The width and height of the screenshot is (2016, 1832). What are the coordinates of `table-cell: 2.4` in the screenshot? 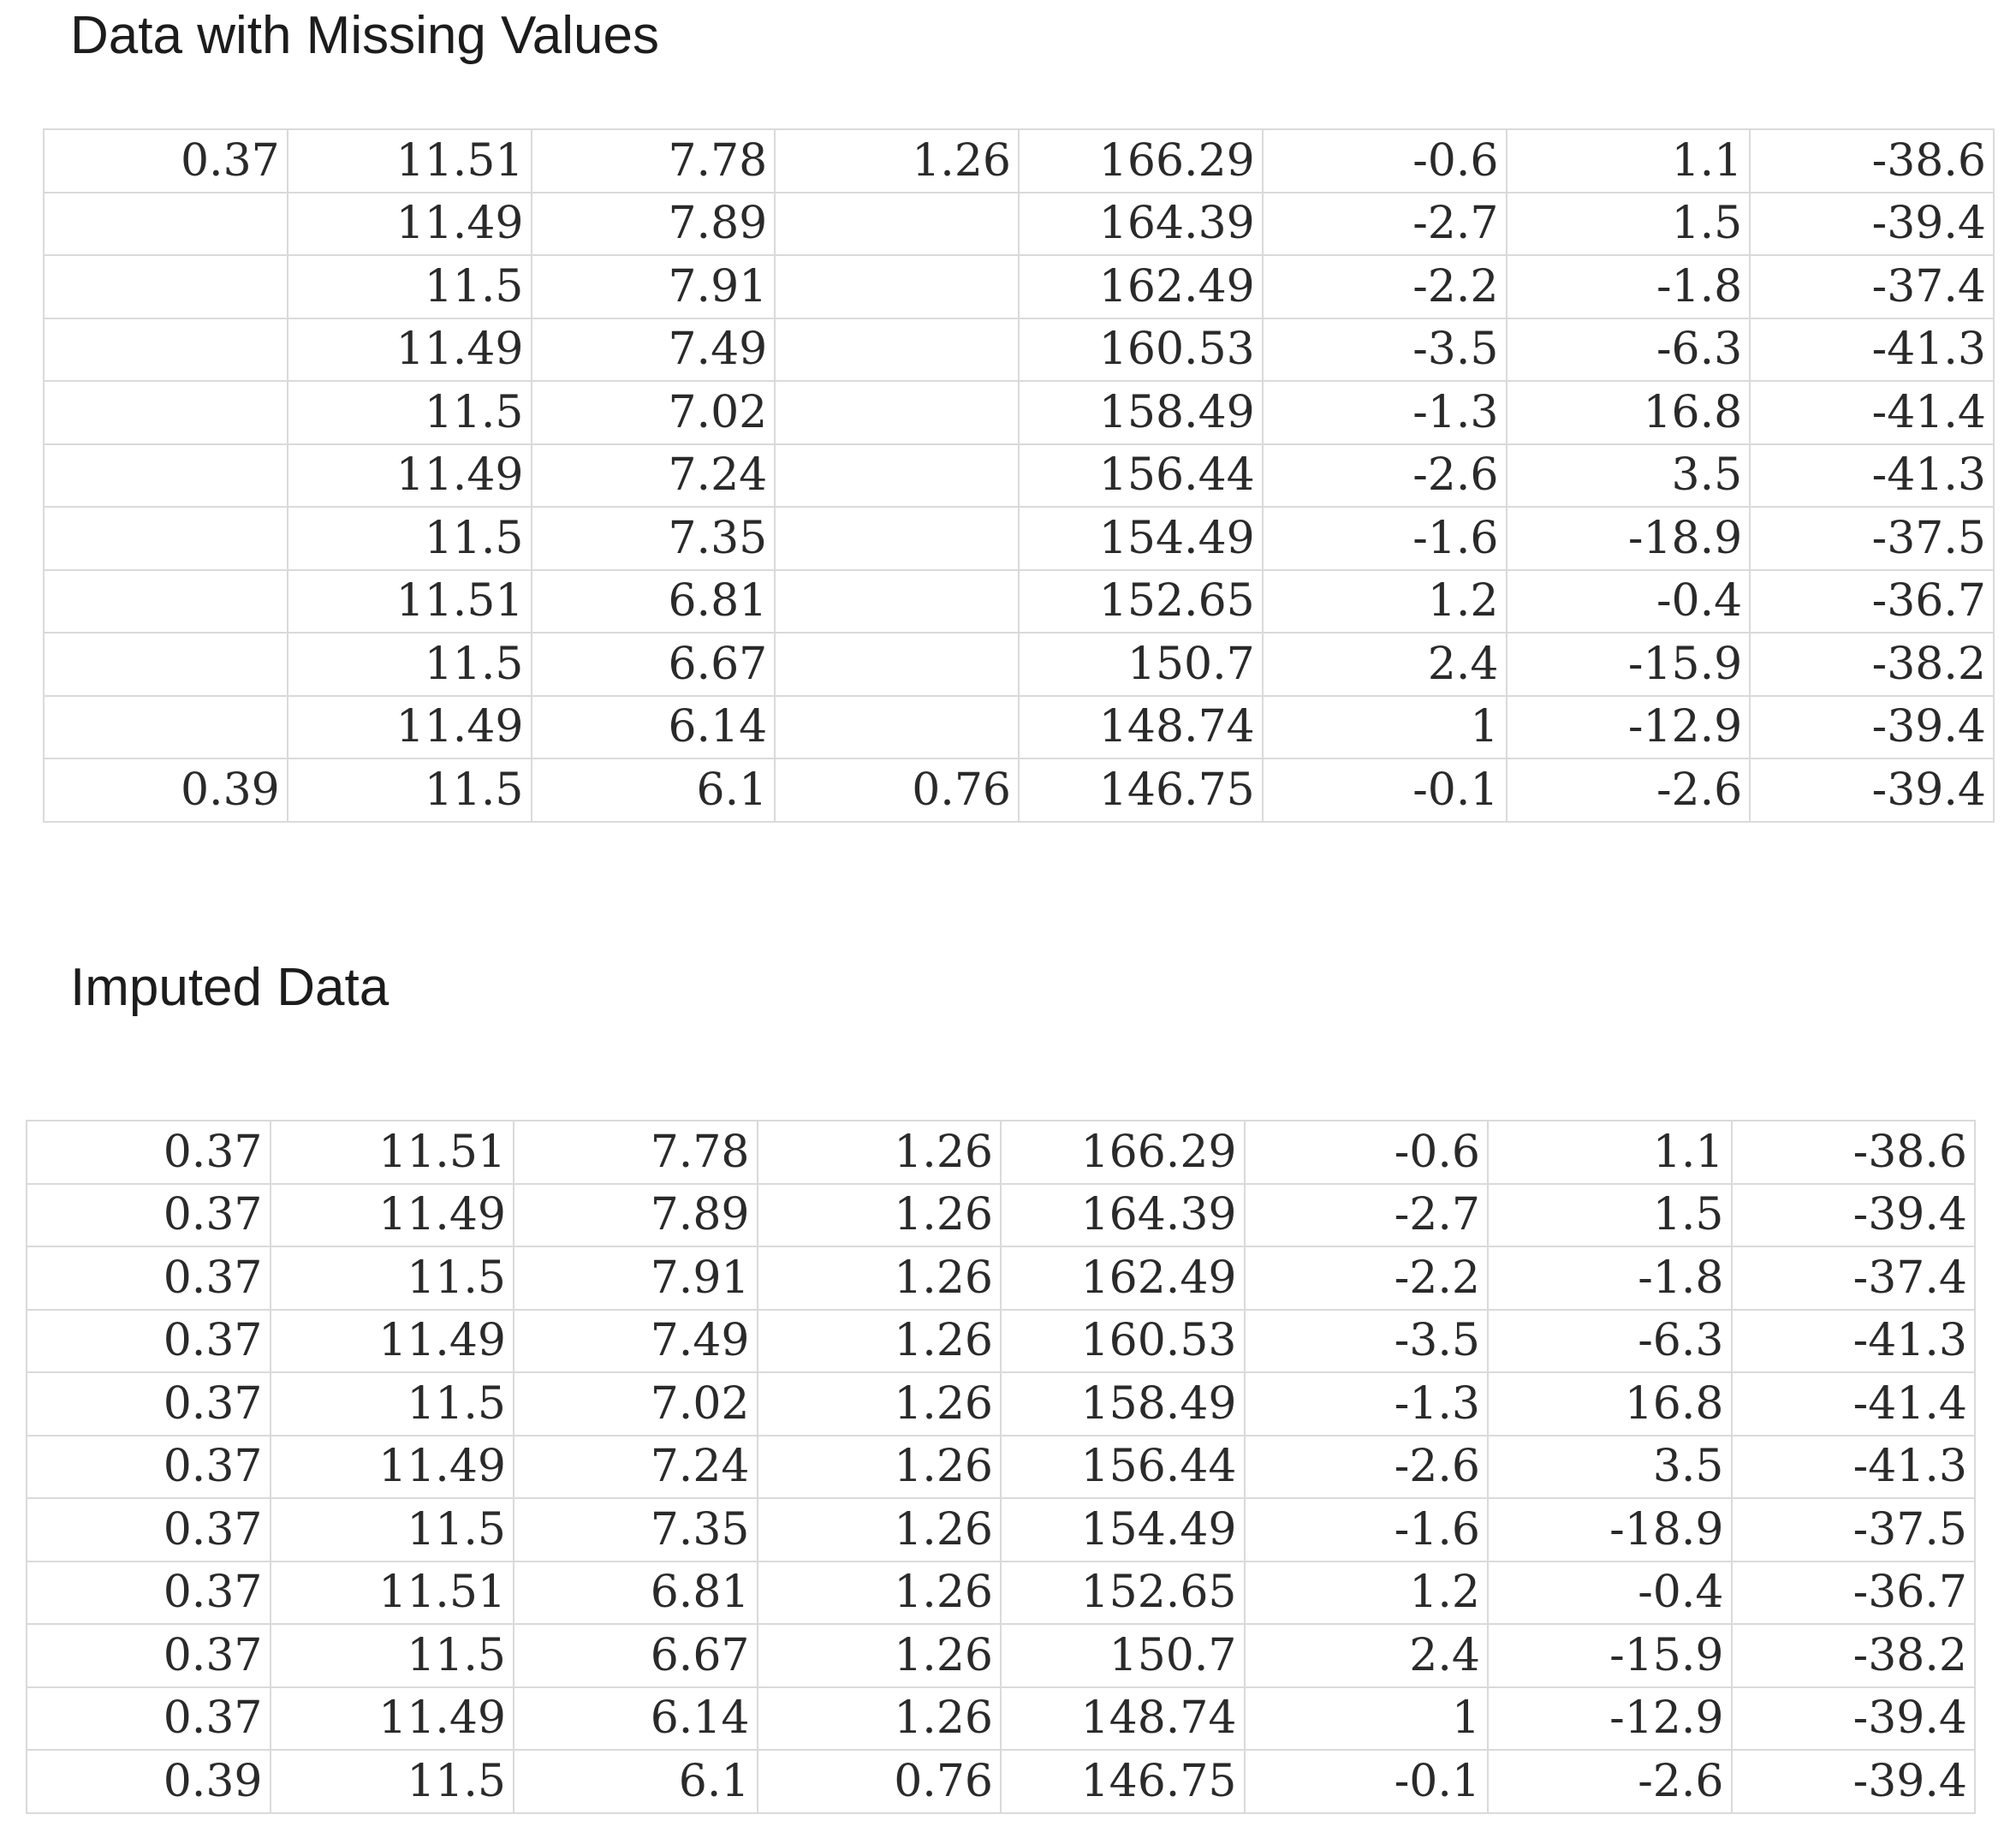 It's located at (1384, 664).